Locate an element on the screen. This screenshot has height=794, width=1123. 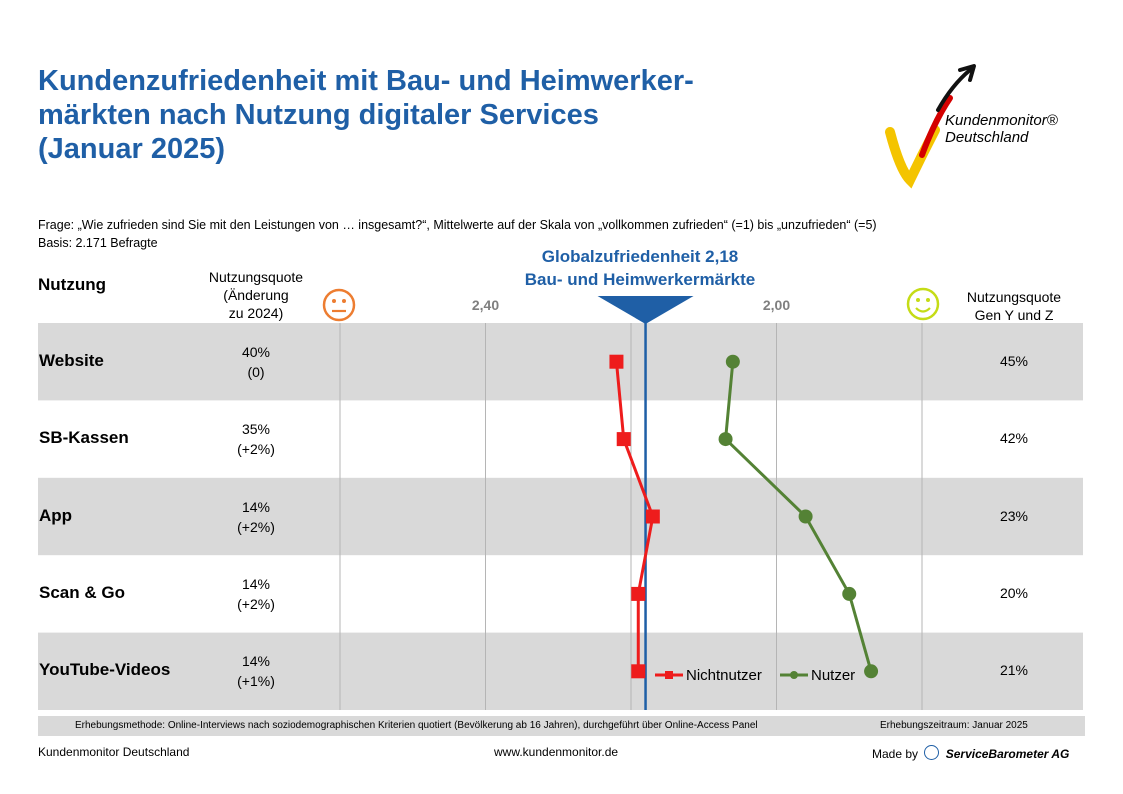
title-line-3: (Januar 2025) is located at coordinates (131, 149).